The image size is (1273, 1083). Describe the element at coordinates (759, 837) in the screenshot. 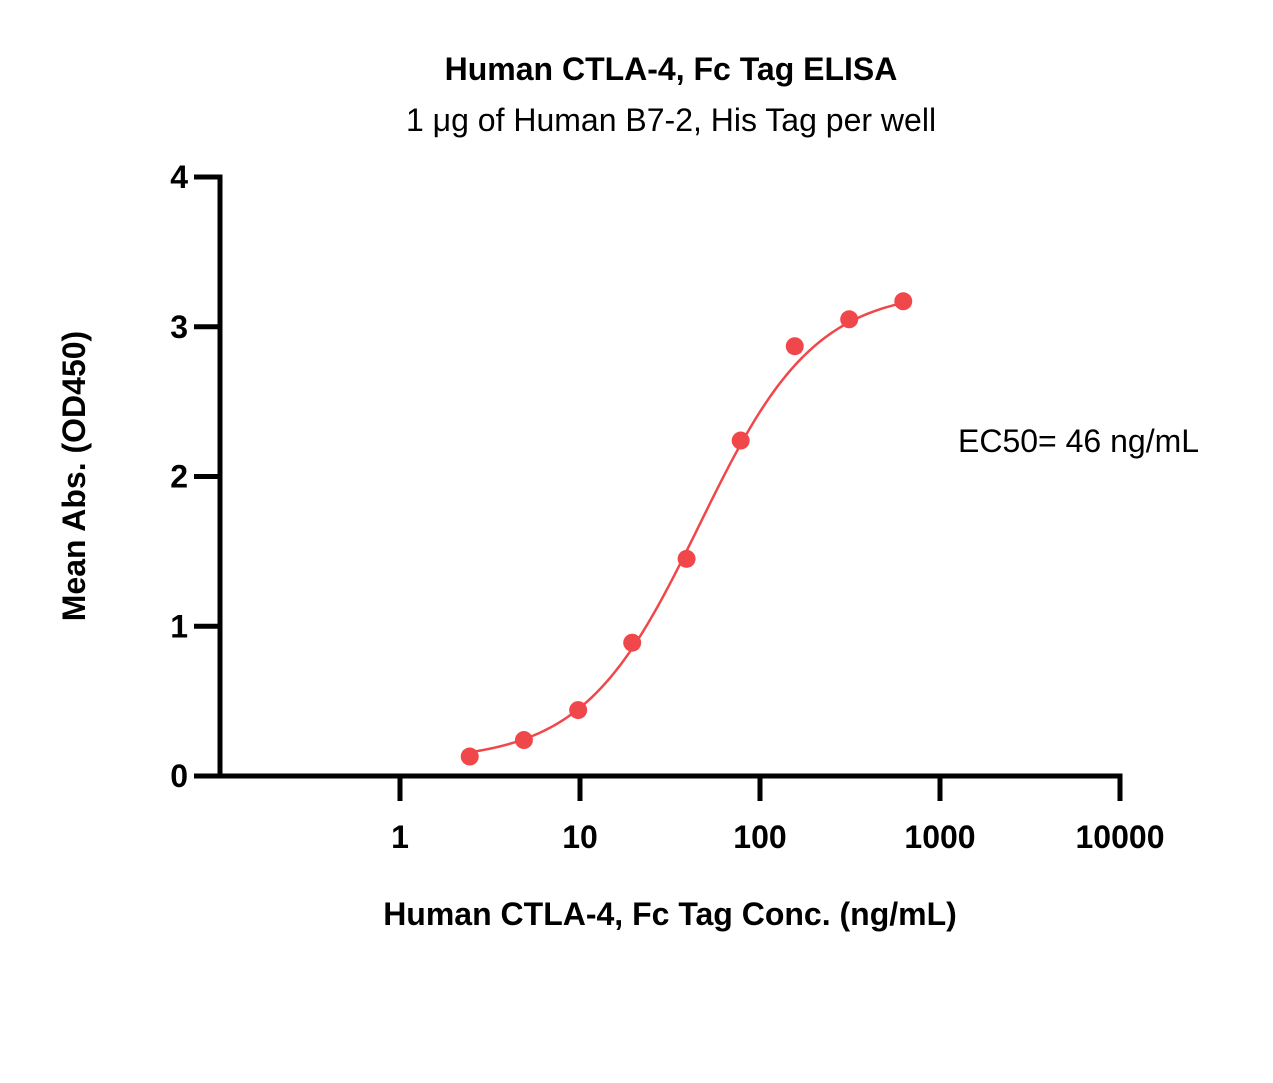

I see `x-tick-label: 100` at that location.